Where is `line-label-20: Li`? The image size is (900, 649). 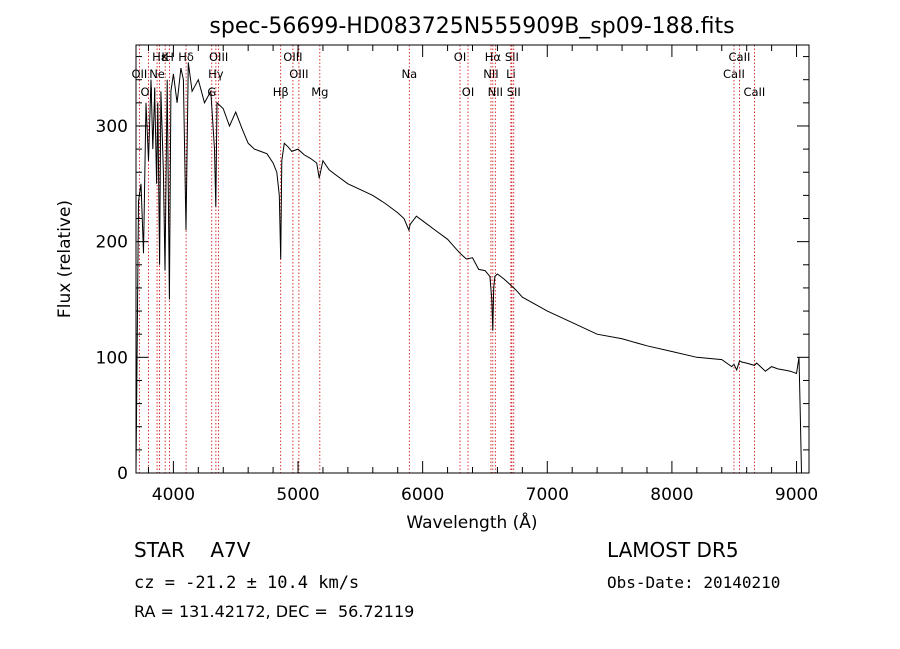 line-label-20: Li is located at coordinates (511, 74).